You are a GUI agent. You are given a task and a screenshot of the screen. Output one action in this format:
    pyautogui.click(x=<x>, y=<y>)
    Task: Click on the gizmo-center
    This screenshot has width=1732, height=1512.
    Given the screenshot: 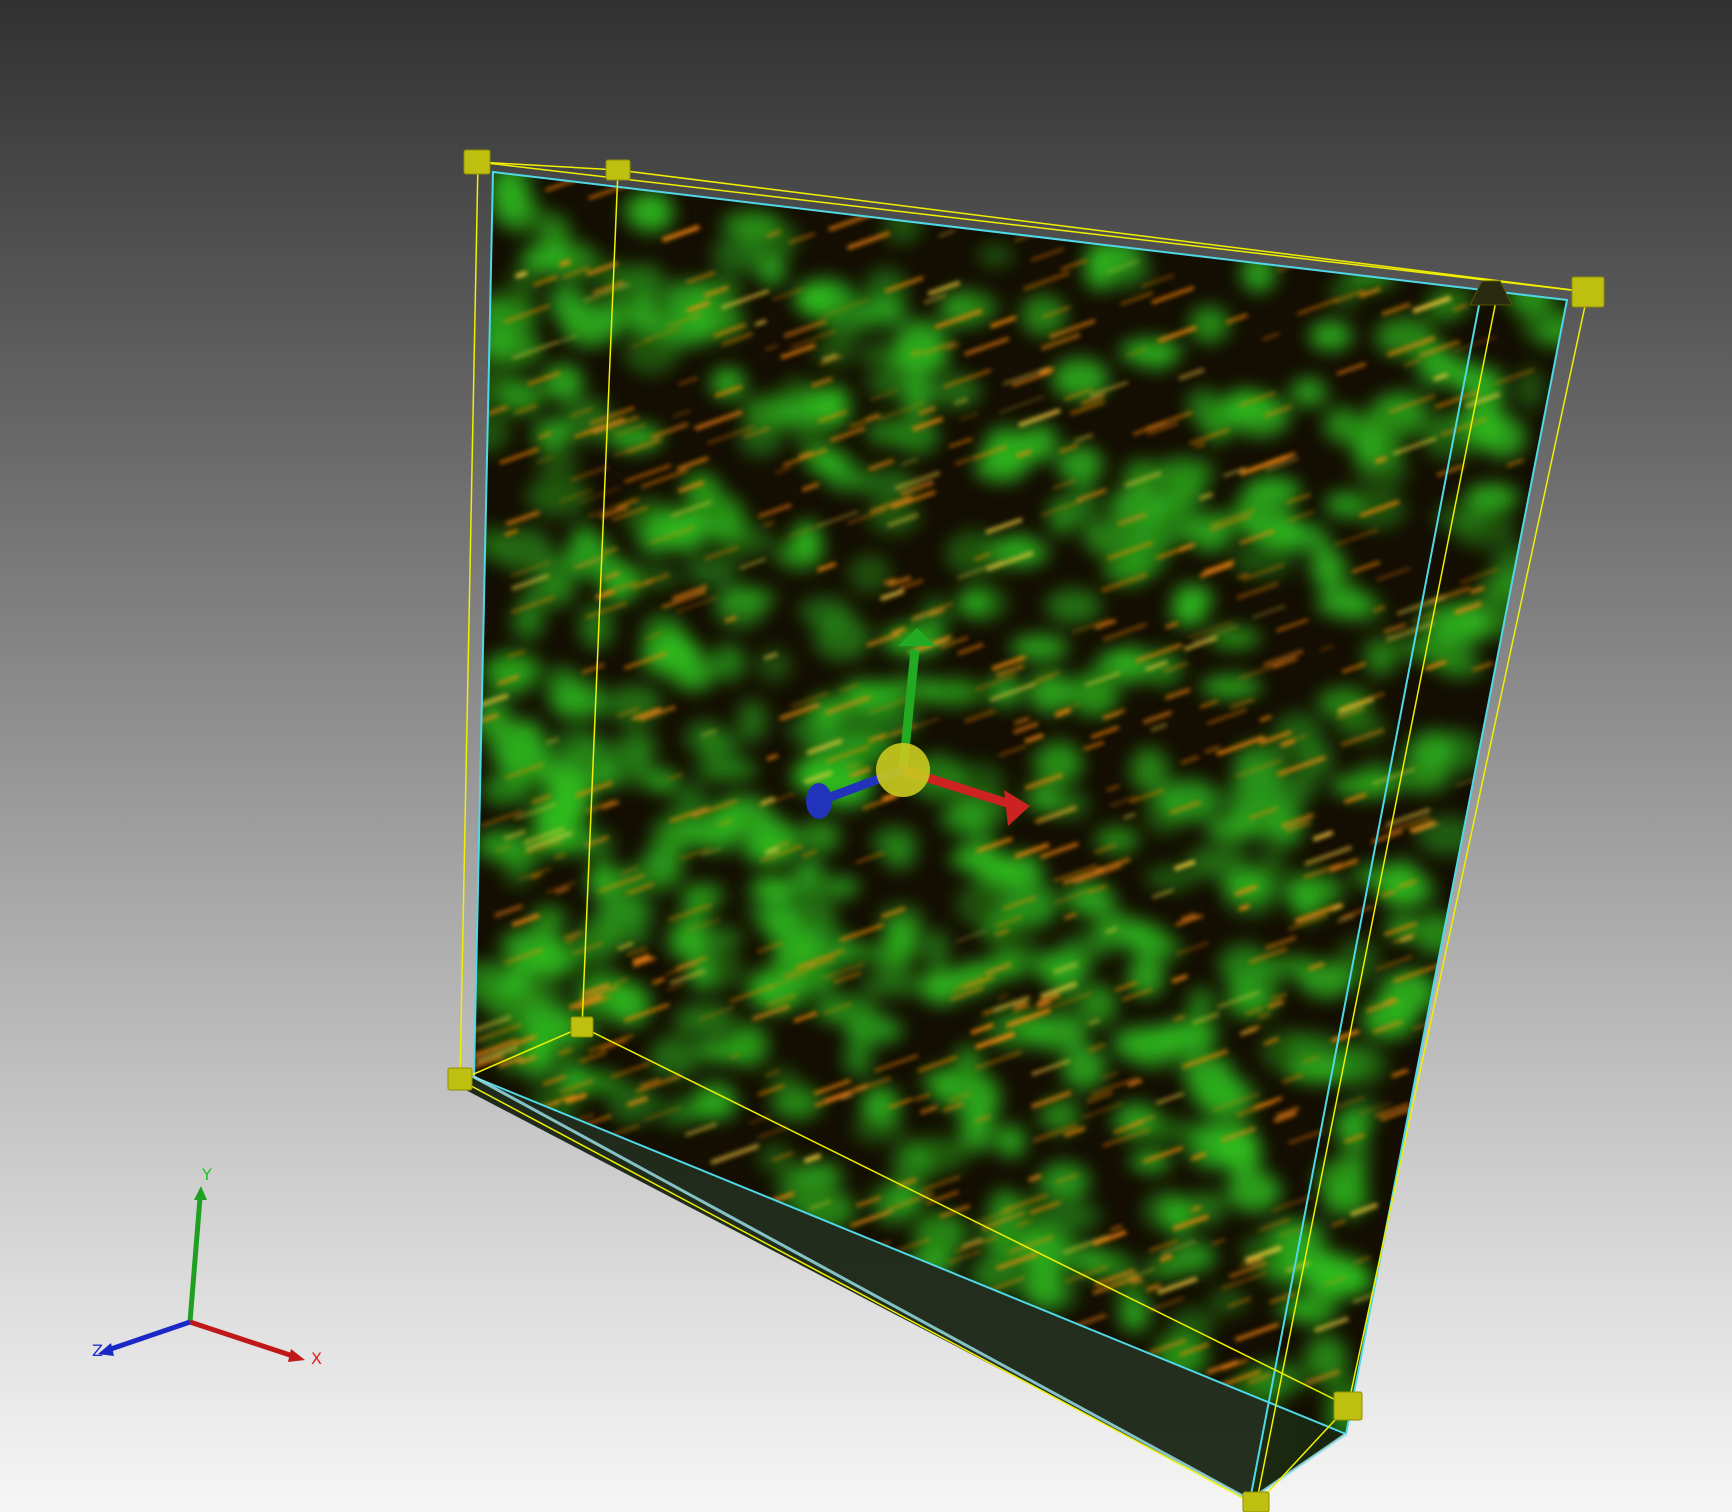 What is the action you would take?
    pyautogui.click(x=903, y=770)
    